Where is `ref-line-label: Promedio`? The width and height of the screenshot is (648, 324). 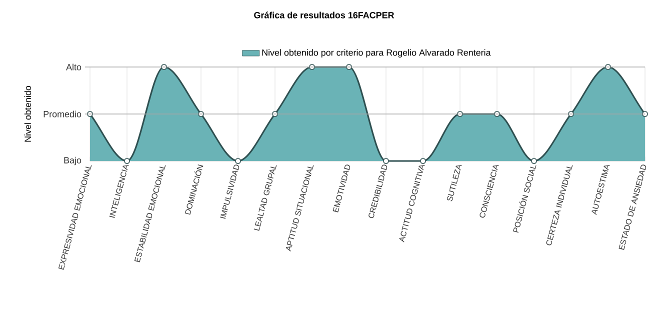
ref-line-label: Promedio is located at coordinates (63, 114).